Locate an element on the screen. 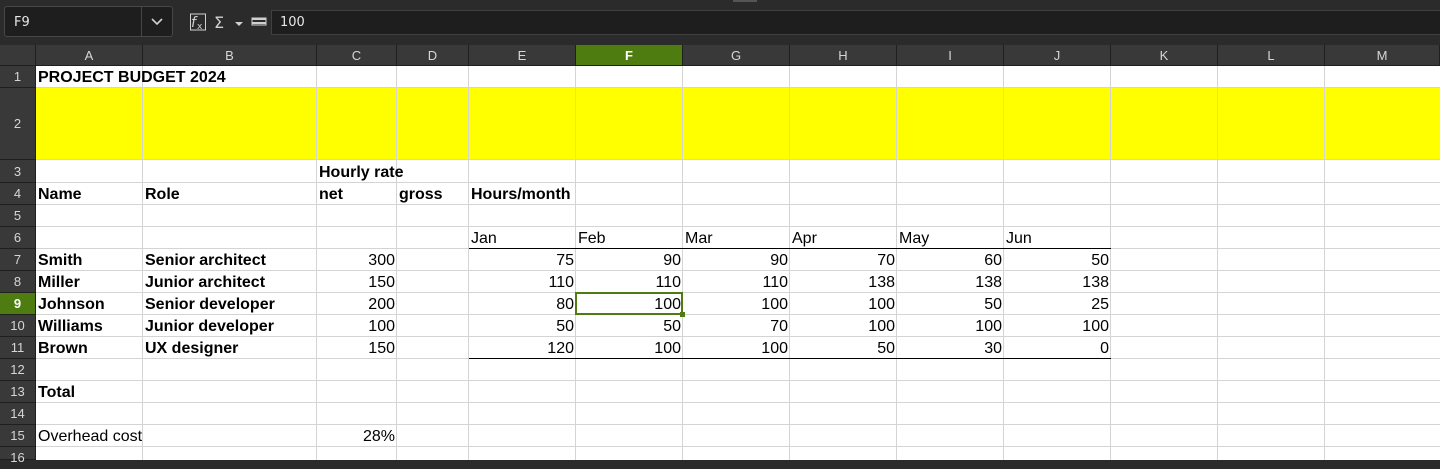 This screenshot has height=469, width=1440. cell-hours-johnson-may: 50 is located at coordinates (993, 304).